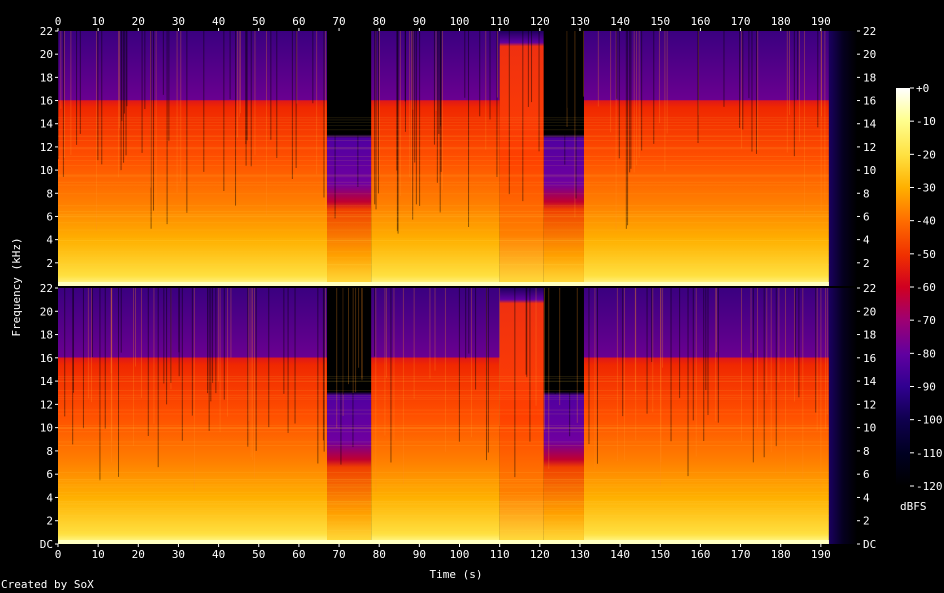 Image resolution: width=944 pixels, height=593 pixels. I want to click on x-tick-label-top: 40, so click(218, 21).